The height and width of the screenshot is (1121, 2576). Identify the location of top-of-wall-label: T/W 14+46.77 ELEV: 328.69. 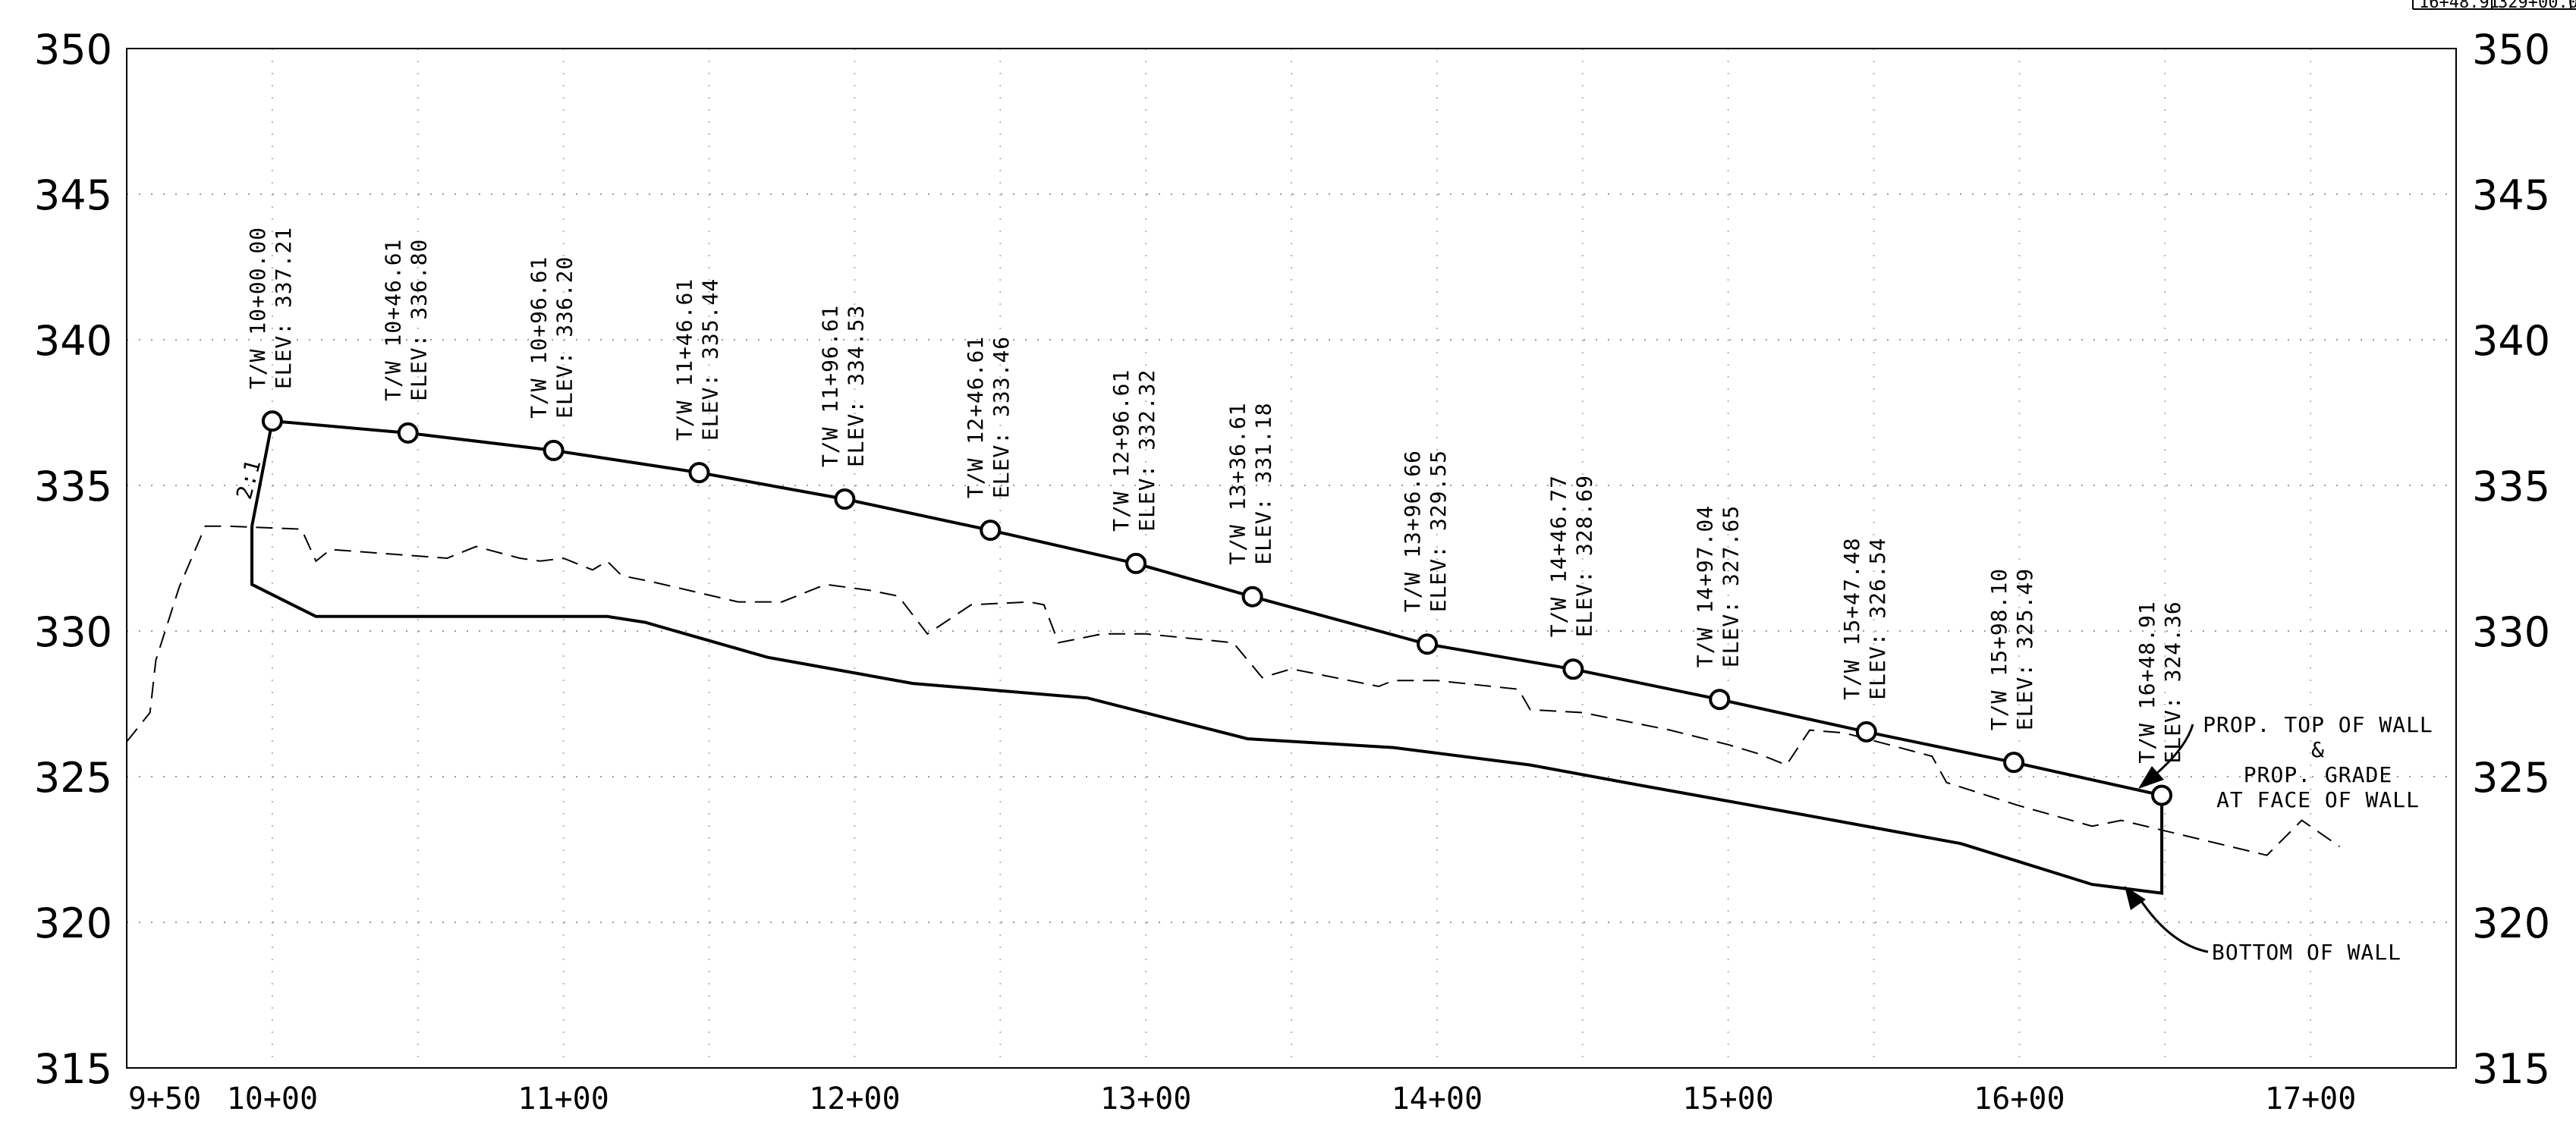
(1571, 556).